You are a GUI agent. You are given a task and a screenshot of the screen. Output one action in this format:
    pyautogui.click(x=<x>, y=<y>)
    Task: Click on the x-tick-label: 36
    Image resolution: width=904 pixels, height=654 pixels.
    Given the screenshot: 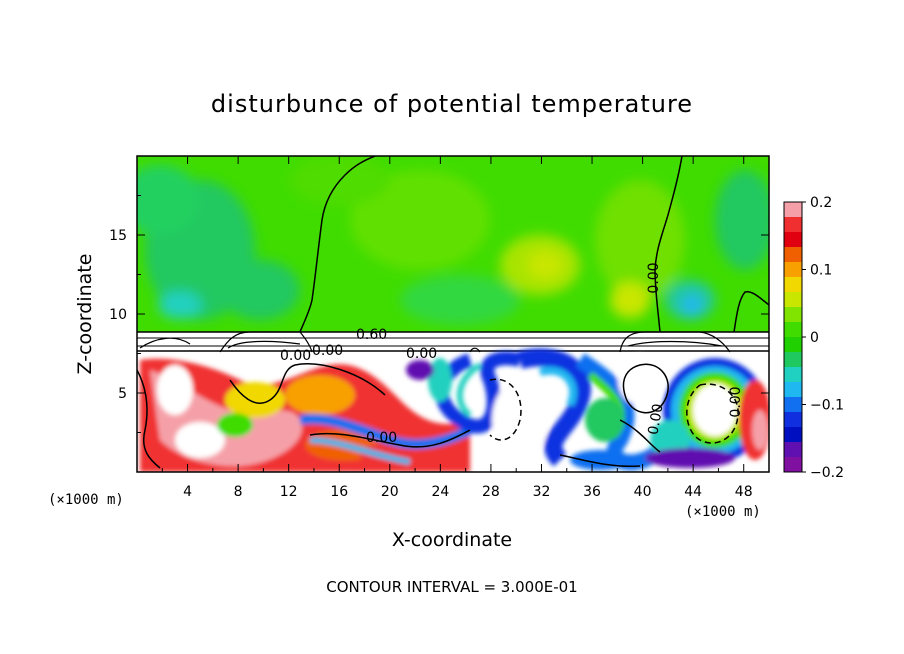 What is the action you would take?
    pyautogui.click(x=592, y=492)
    